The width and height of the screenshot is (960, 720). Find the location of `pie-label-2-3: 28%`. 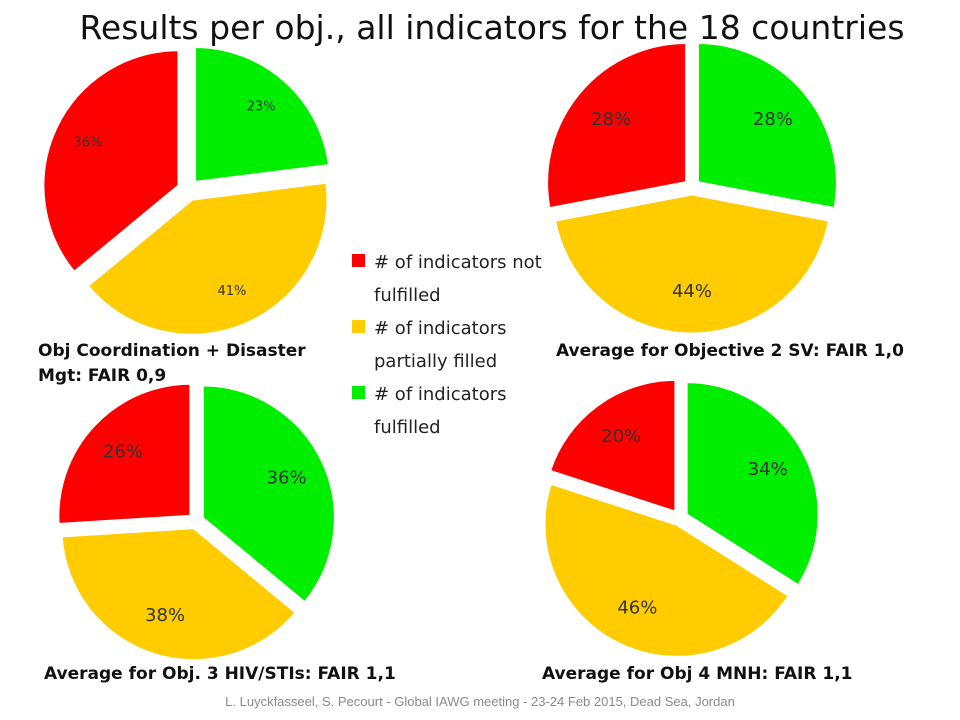

pie-label-2-3: 28% is located at coordinates (611, 119).